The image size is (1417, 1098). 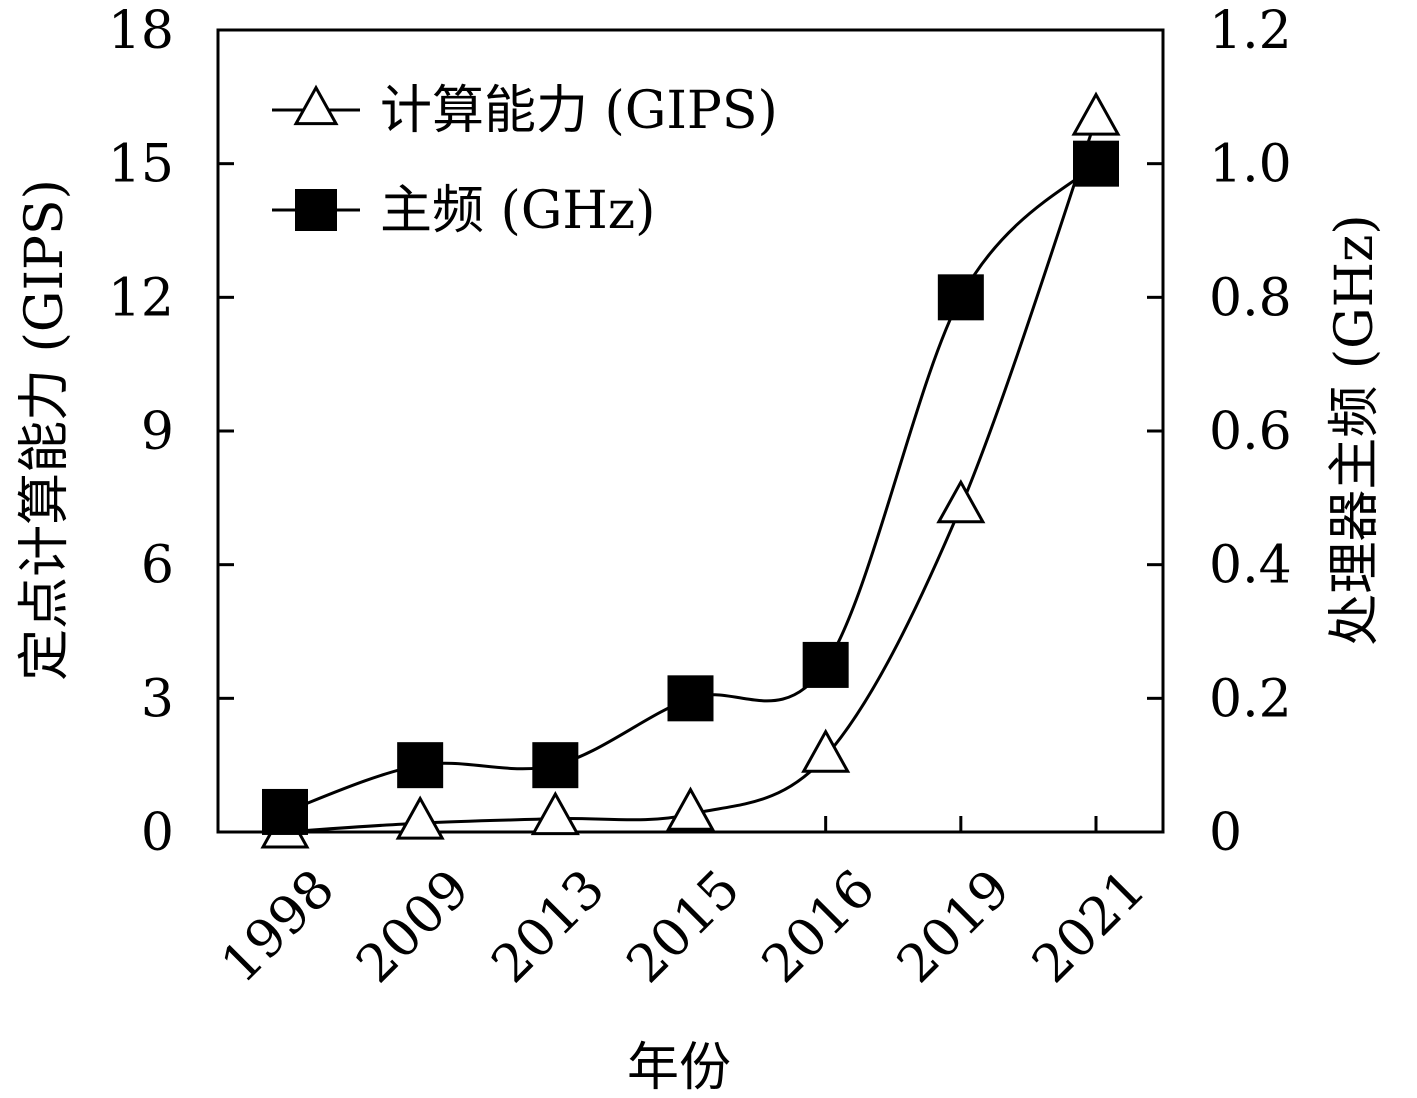 What do you see at coordinates (316, 105) in the screenshot?
I see `legend-marker-triangle` at bounding box center [316, 105].